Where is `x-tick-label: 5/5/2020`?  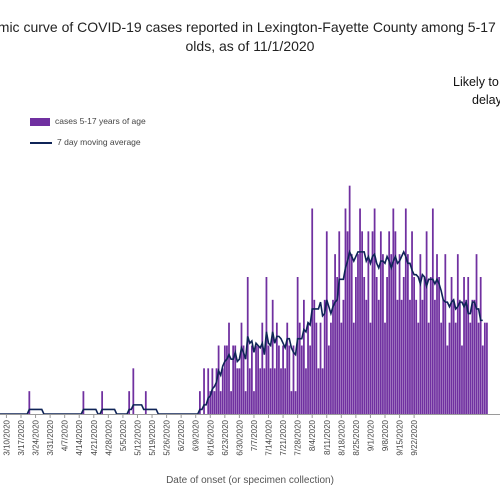 x-tick-label: 5/5/2020 is located at coordinates (123, 435).